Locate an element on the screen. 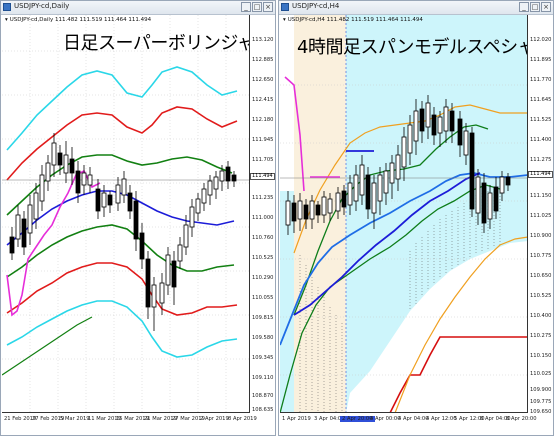 The height and width of the screenshot is (436, 554). span-orange-lower is located at coordinates (461, 324).